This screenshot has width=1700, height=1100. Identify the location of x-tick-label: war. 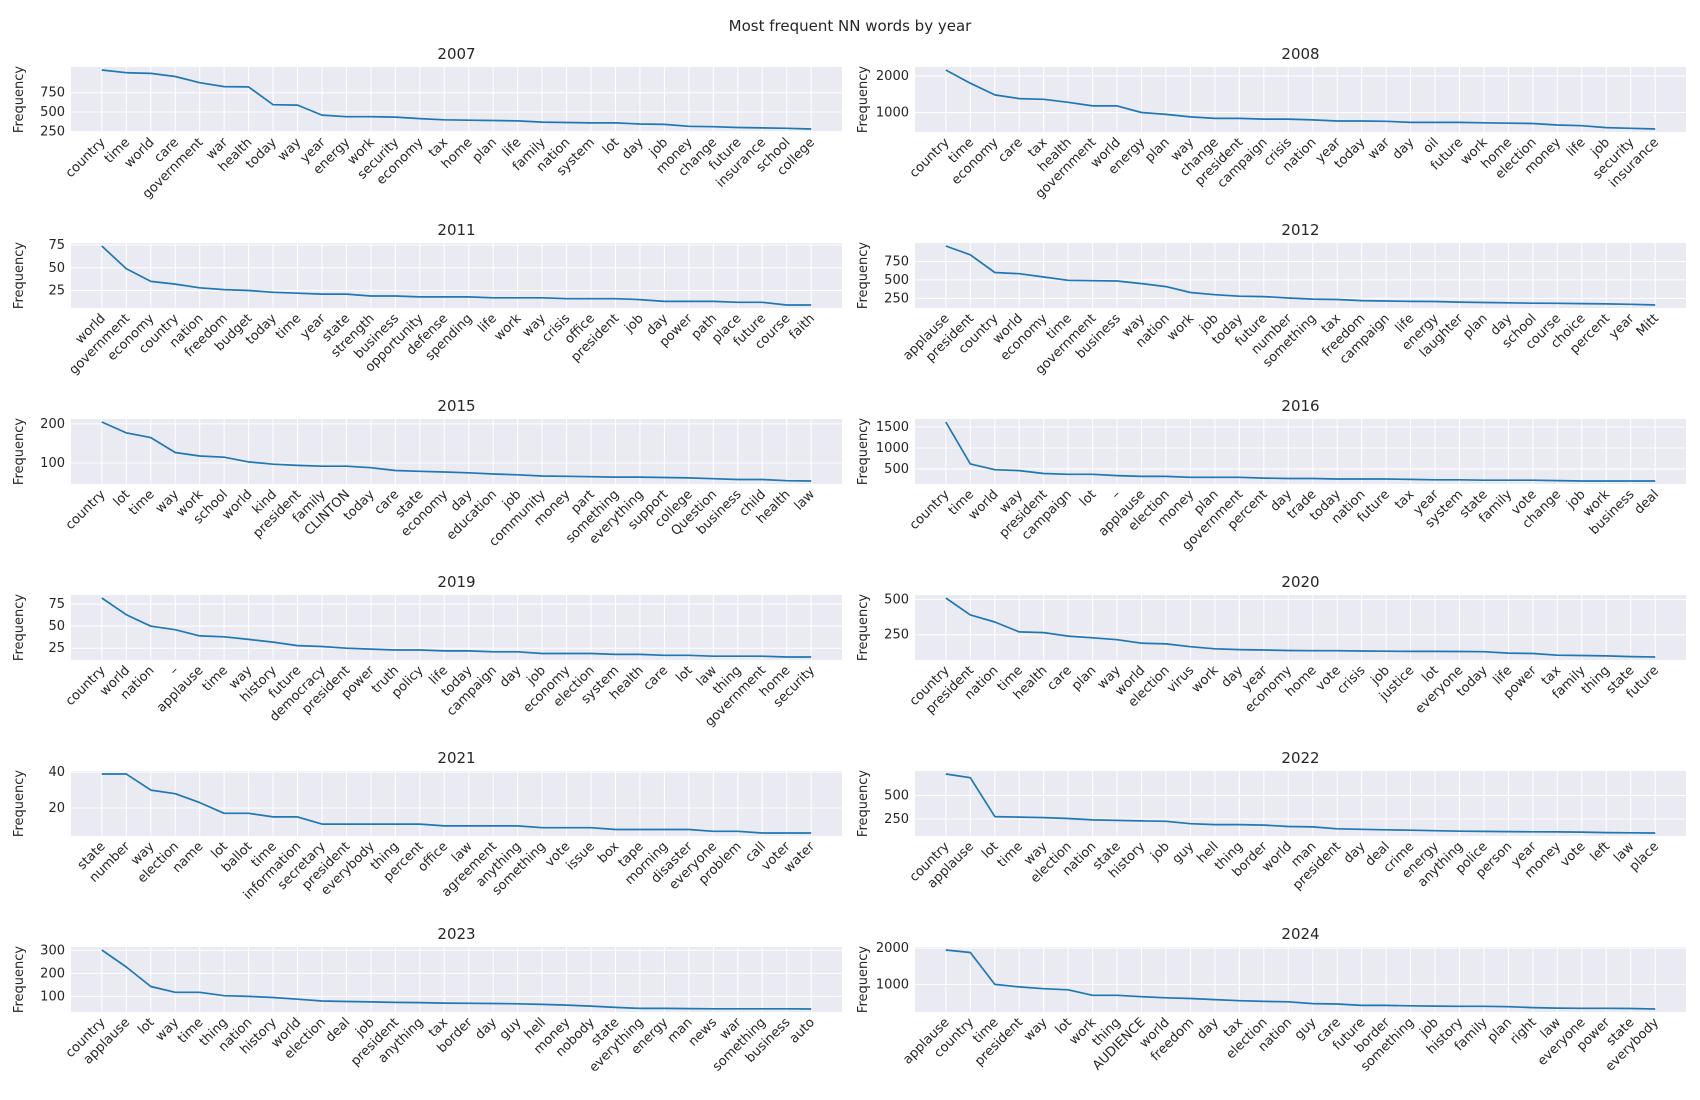
(1379, 149).